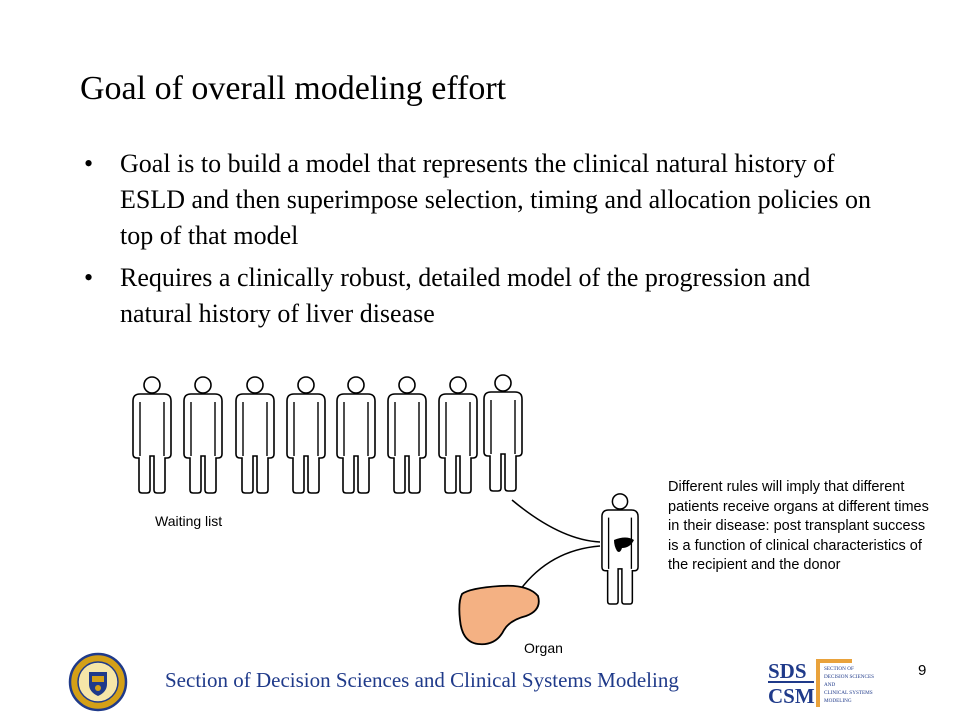  I want to click on svg-text: DECISION SCIENCES, so click(849, 677).